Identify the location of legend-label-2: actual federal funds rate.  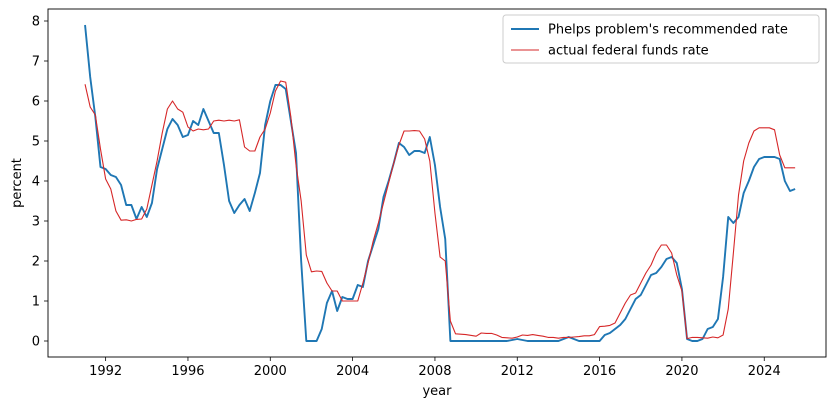
(628, 51).